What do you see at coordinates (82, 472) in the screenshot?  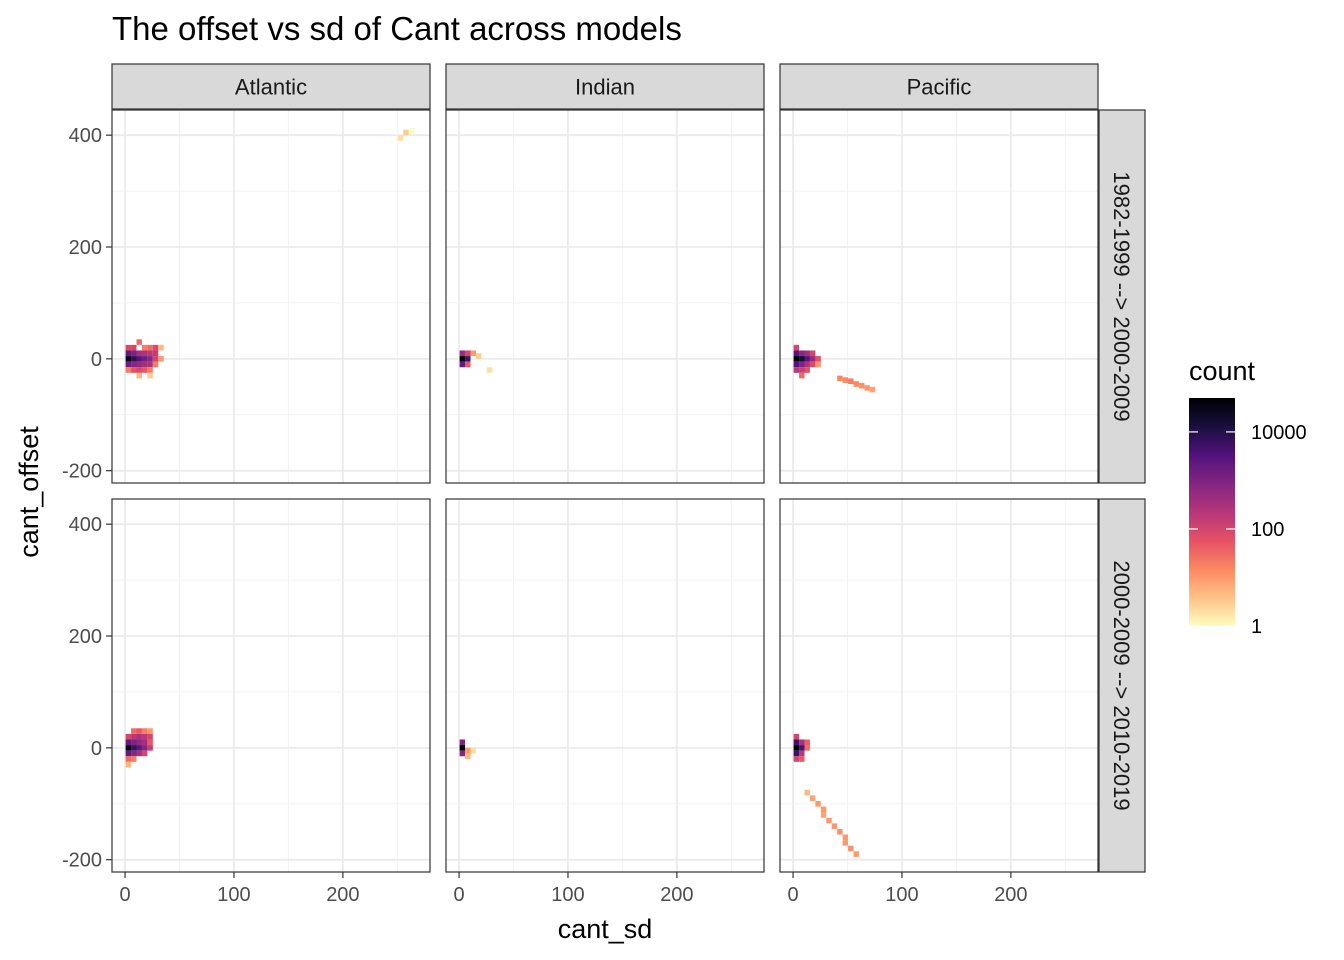 I see `y-tick-label: -200` at bounding box center [82, 472].